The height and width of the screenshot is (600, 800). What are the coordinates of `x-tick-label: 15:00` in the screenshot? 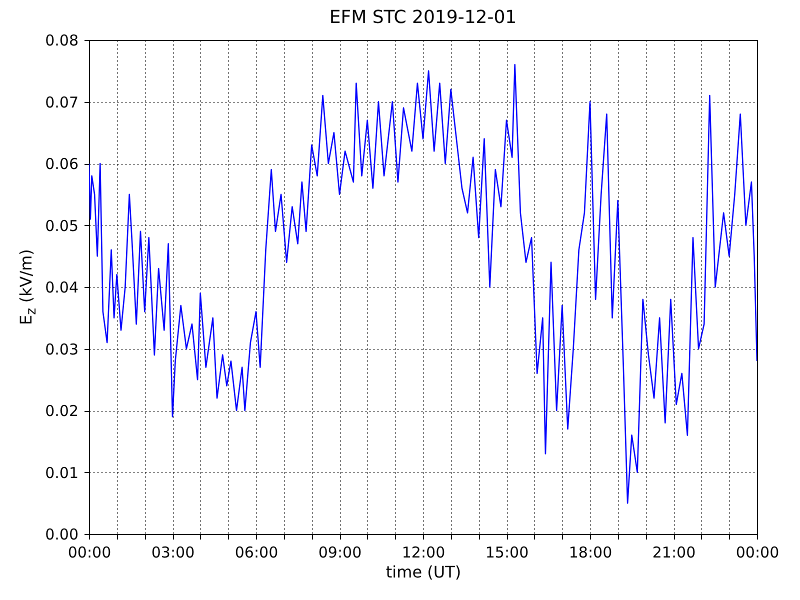 It's located at (507, 553).